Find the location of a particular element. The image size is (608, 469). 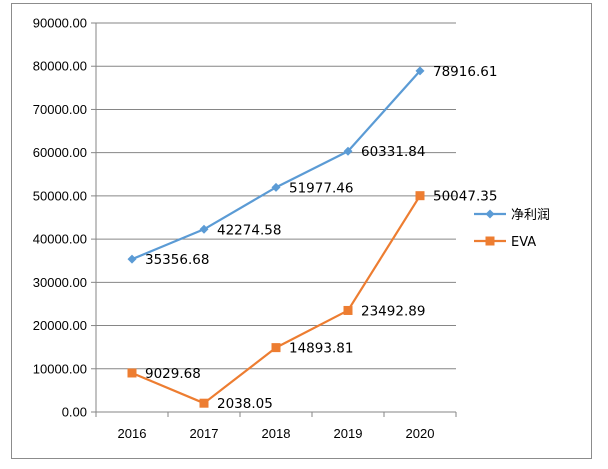

y-tick-label: 30000.00 is located at coordinates (60, 282).